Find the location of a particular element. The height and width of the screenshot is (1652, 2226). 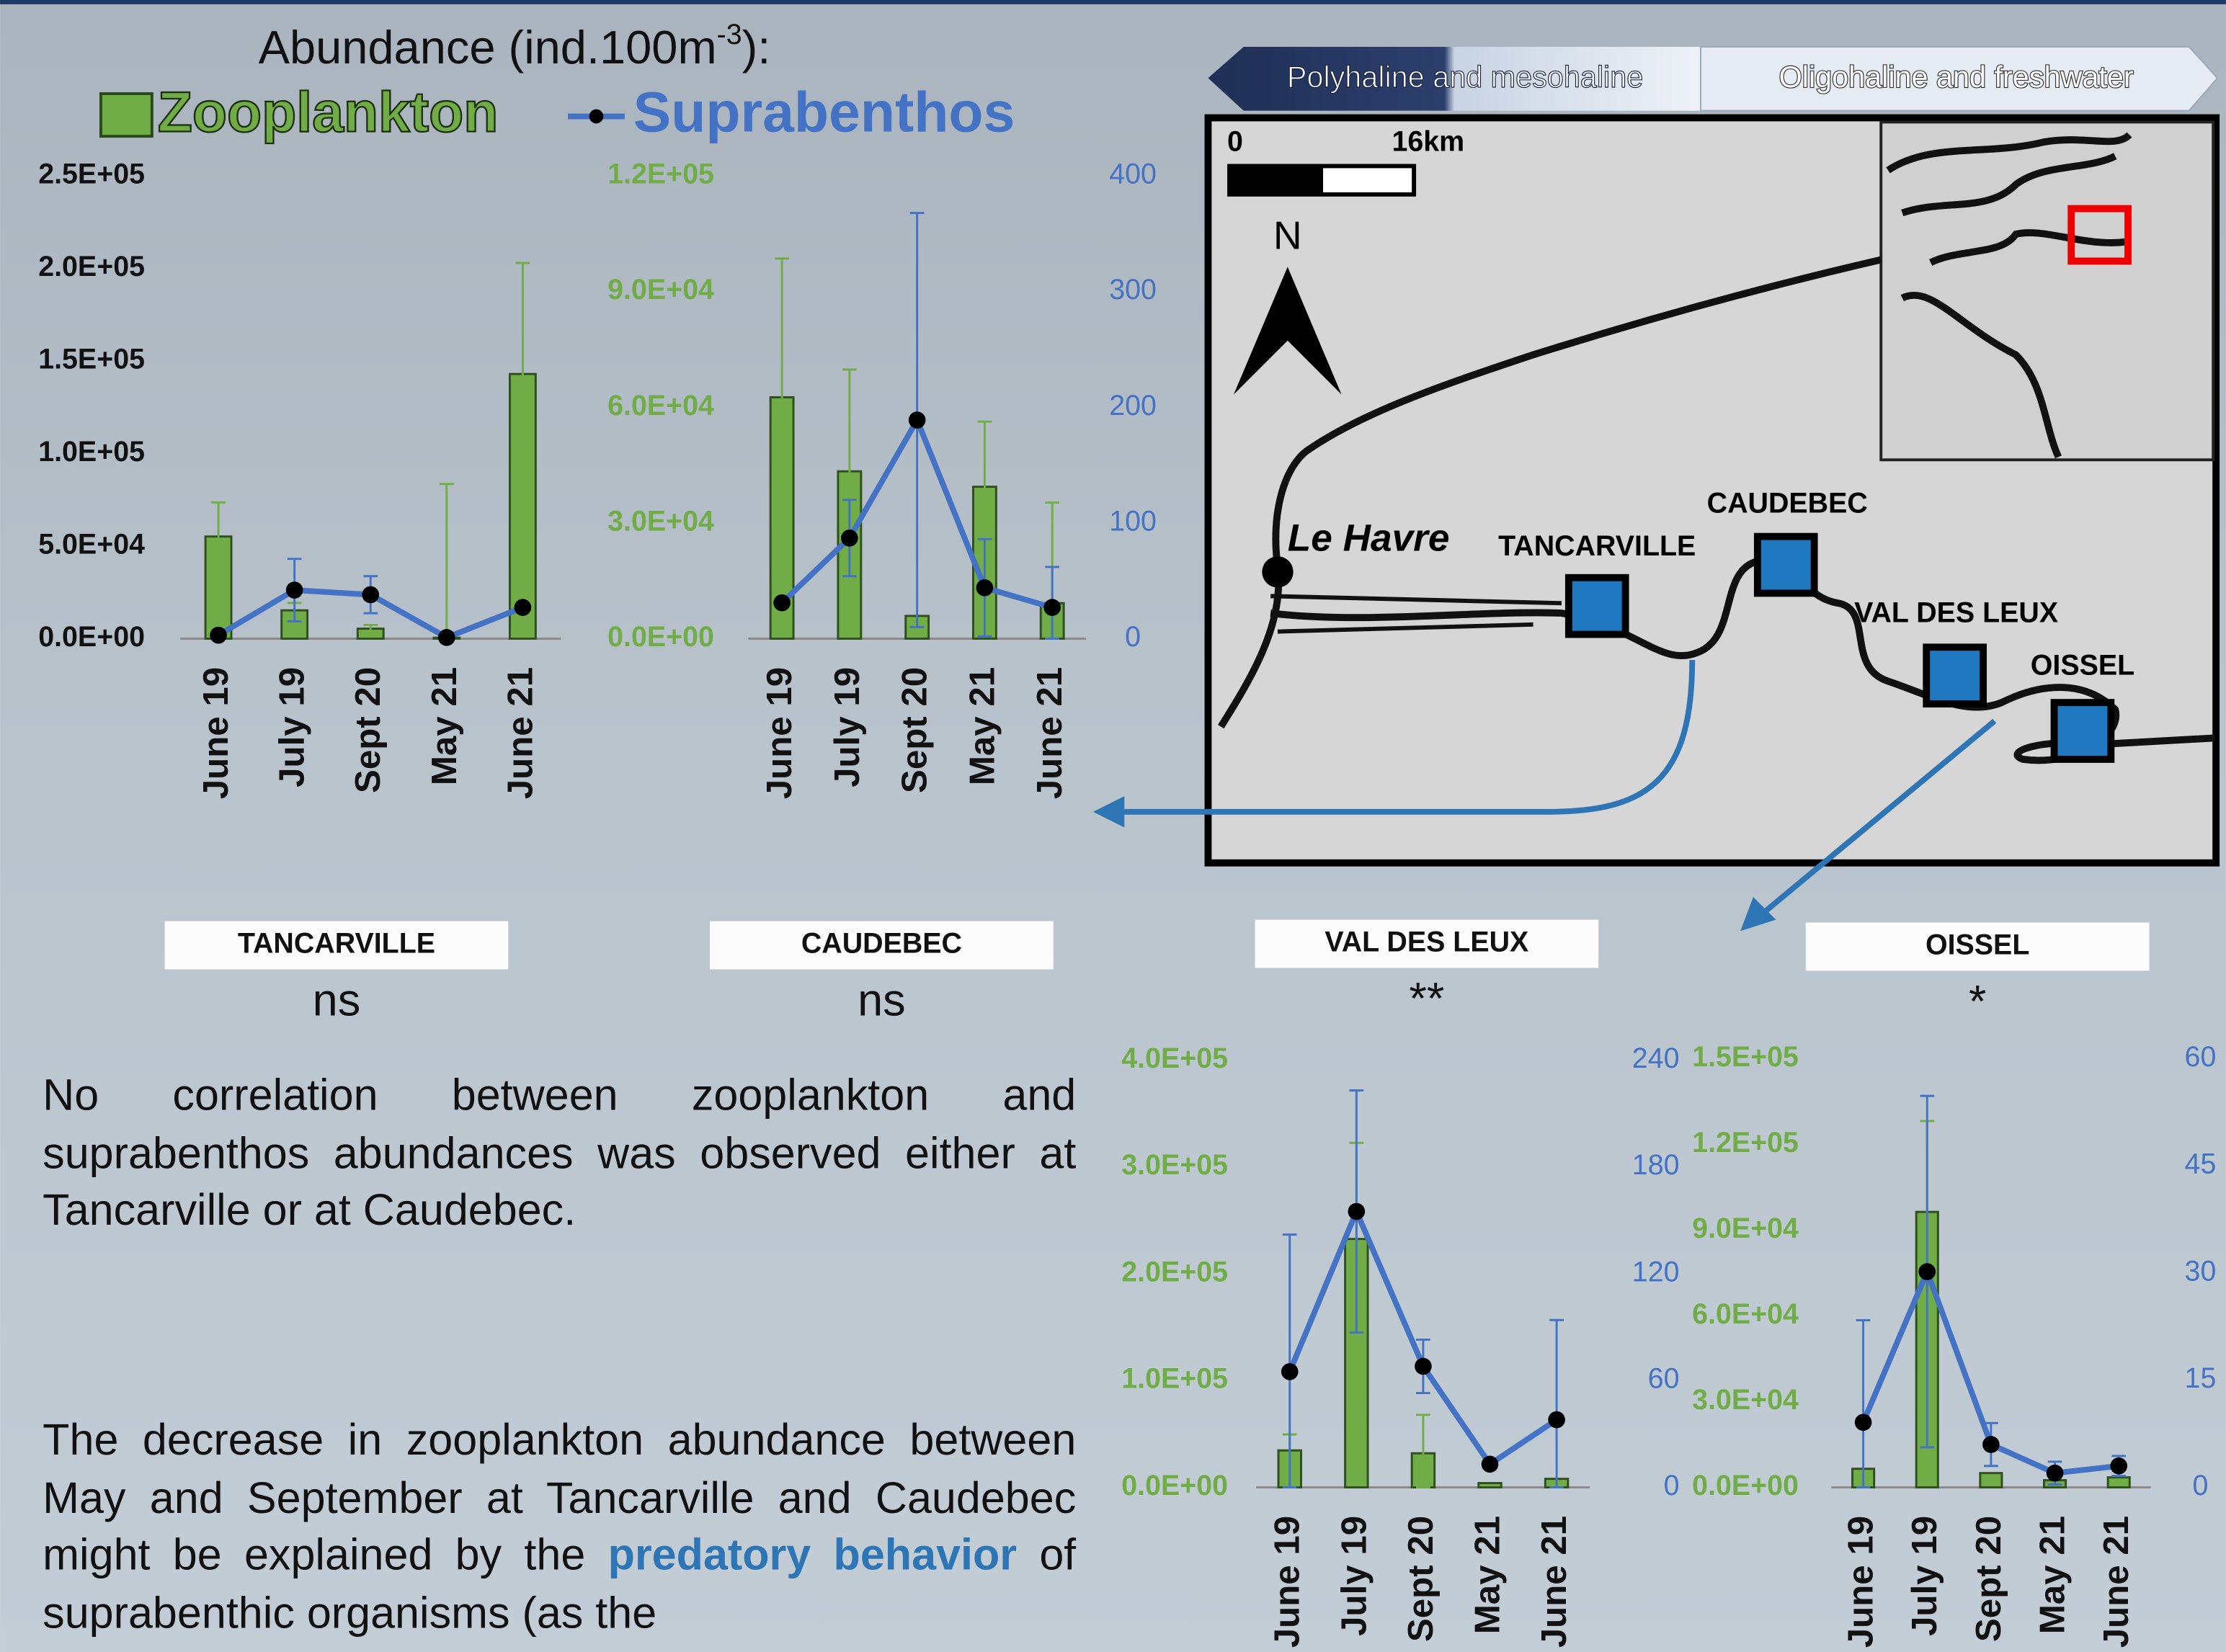

title-sup: -3 is located at coordinates (729, 35).